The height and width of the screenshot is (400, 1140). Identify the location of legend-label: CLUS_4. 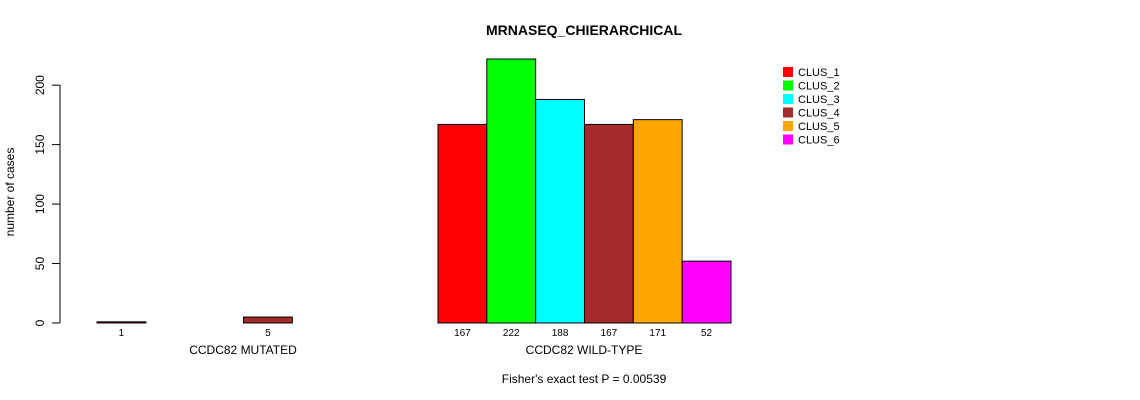
(819, 114).